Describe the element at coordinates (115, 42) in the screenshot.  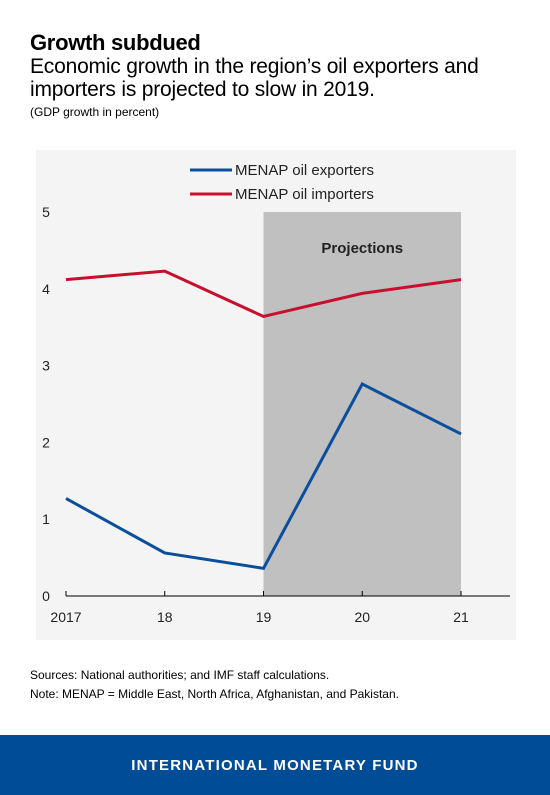
I see `chart-title: Growth subdued` at that location.